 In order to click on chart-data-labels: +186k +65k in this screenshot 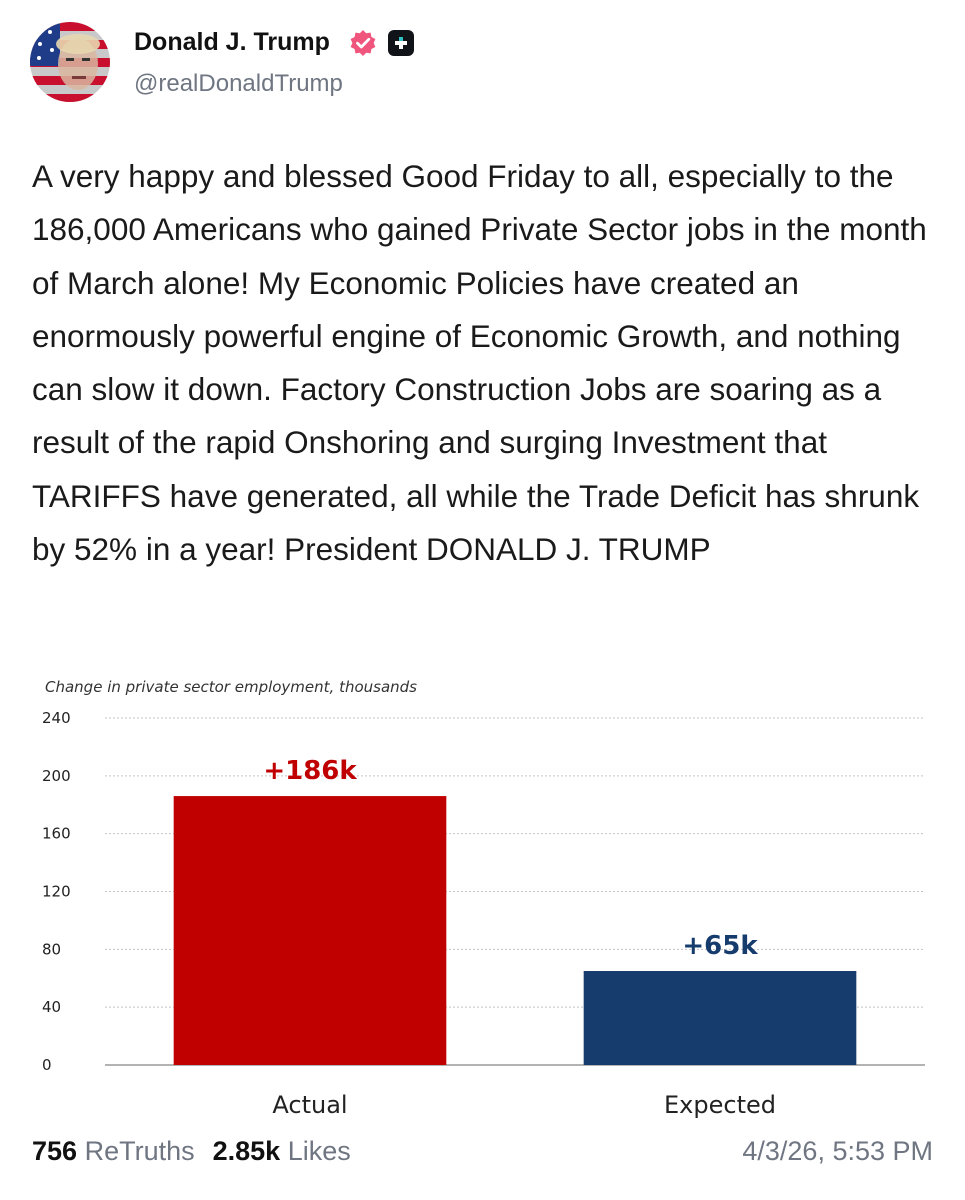, I will do `click(510, 858)`.